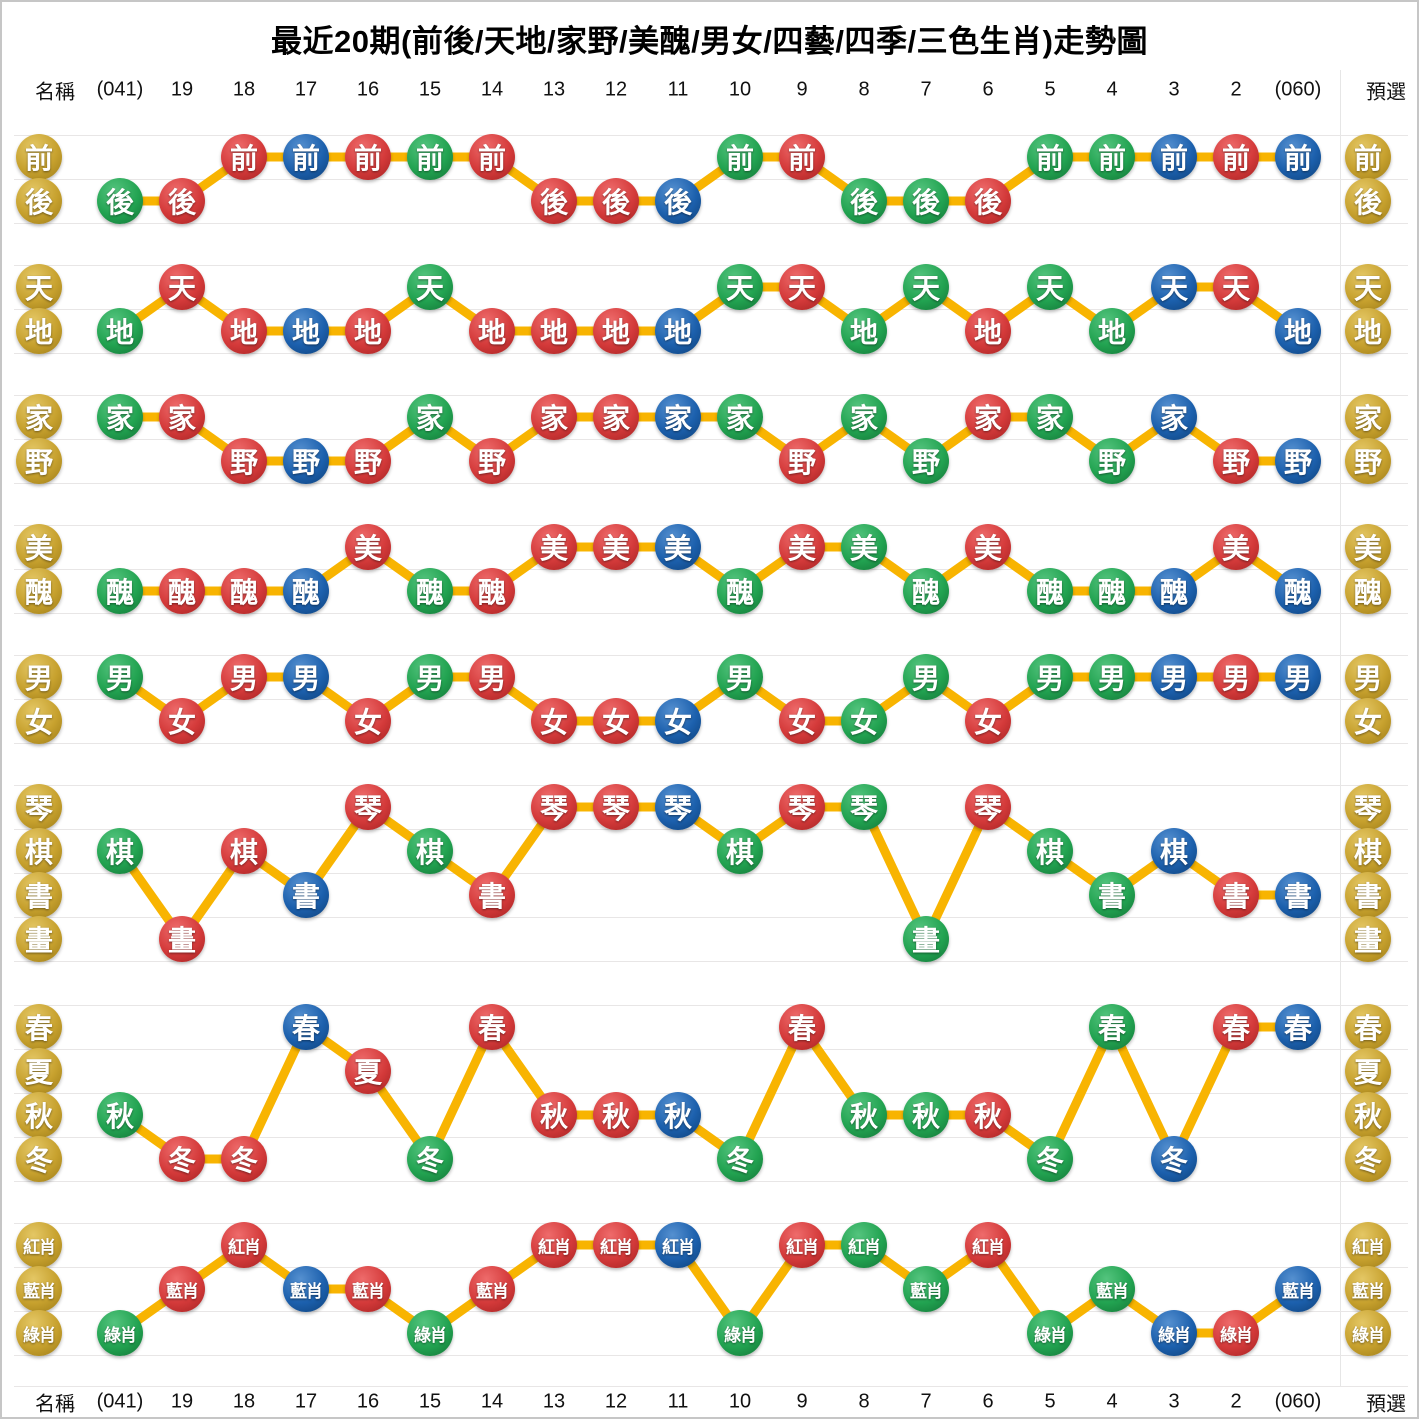  Describe the element at coordinates (554, 89) in the screenshot. I see `column-label: 13` at that location.